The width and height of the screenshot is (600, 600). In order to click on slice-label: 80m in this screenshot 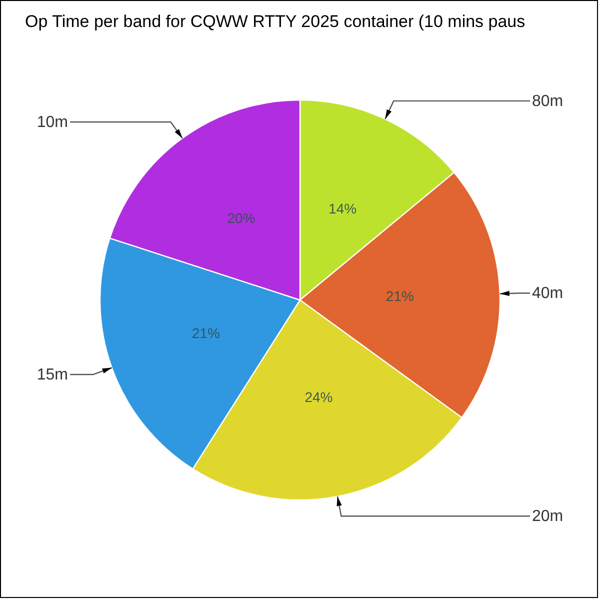, I will do `click(548, 101)`.